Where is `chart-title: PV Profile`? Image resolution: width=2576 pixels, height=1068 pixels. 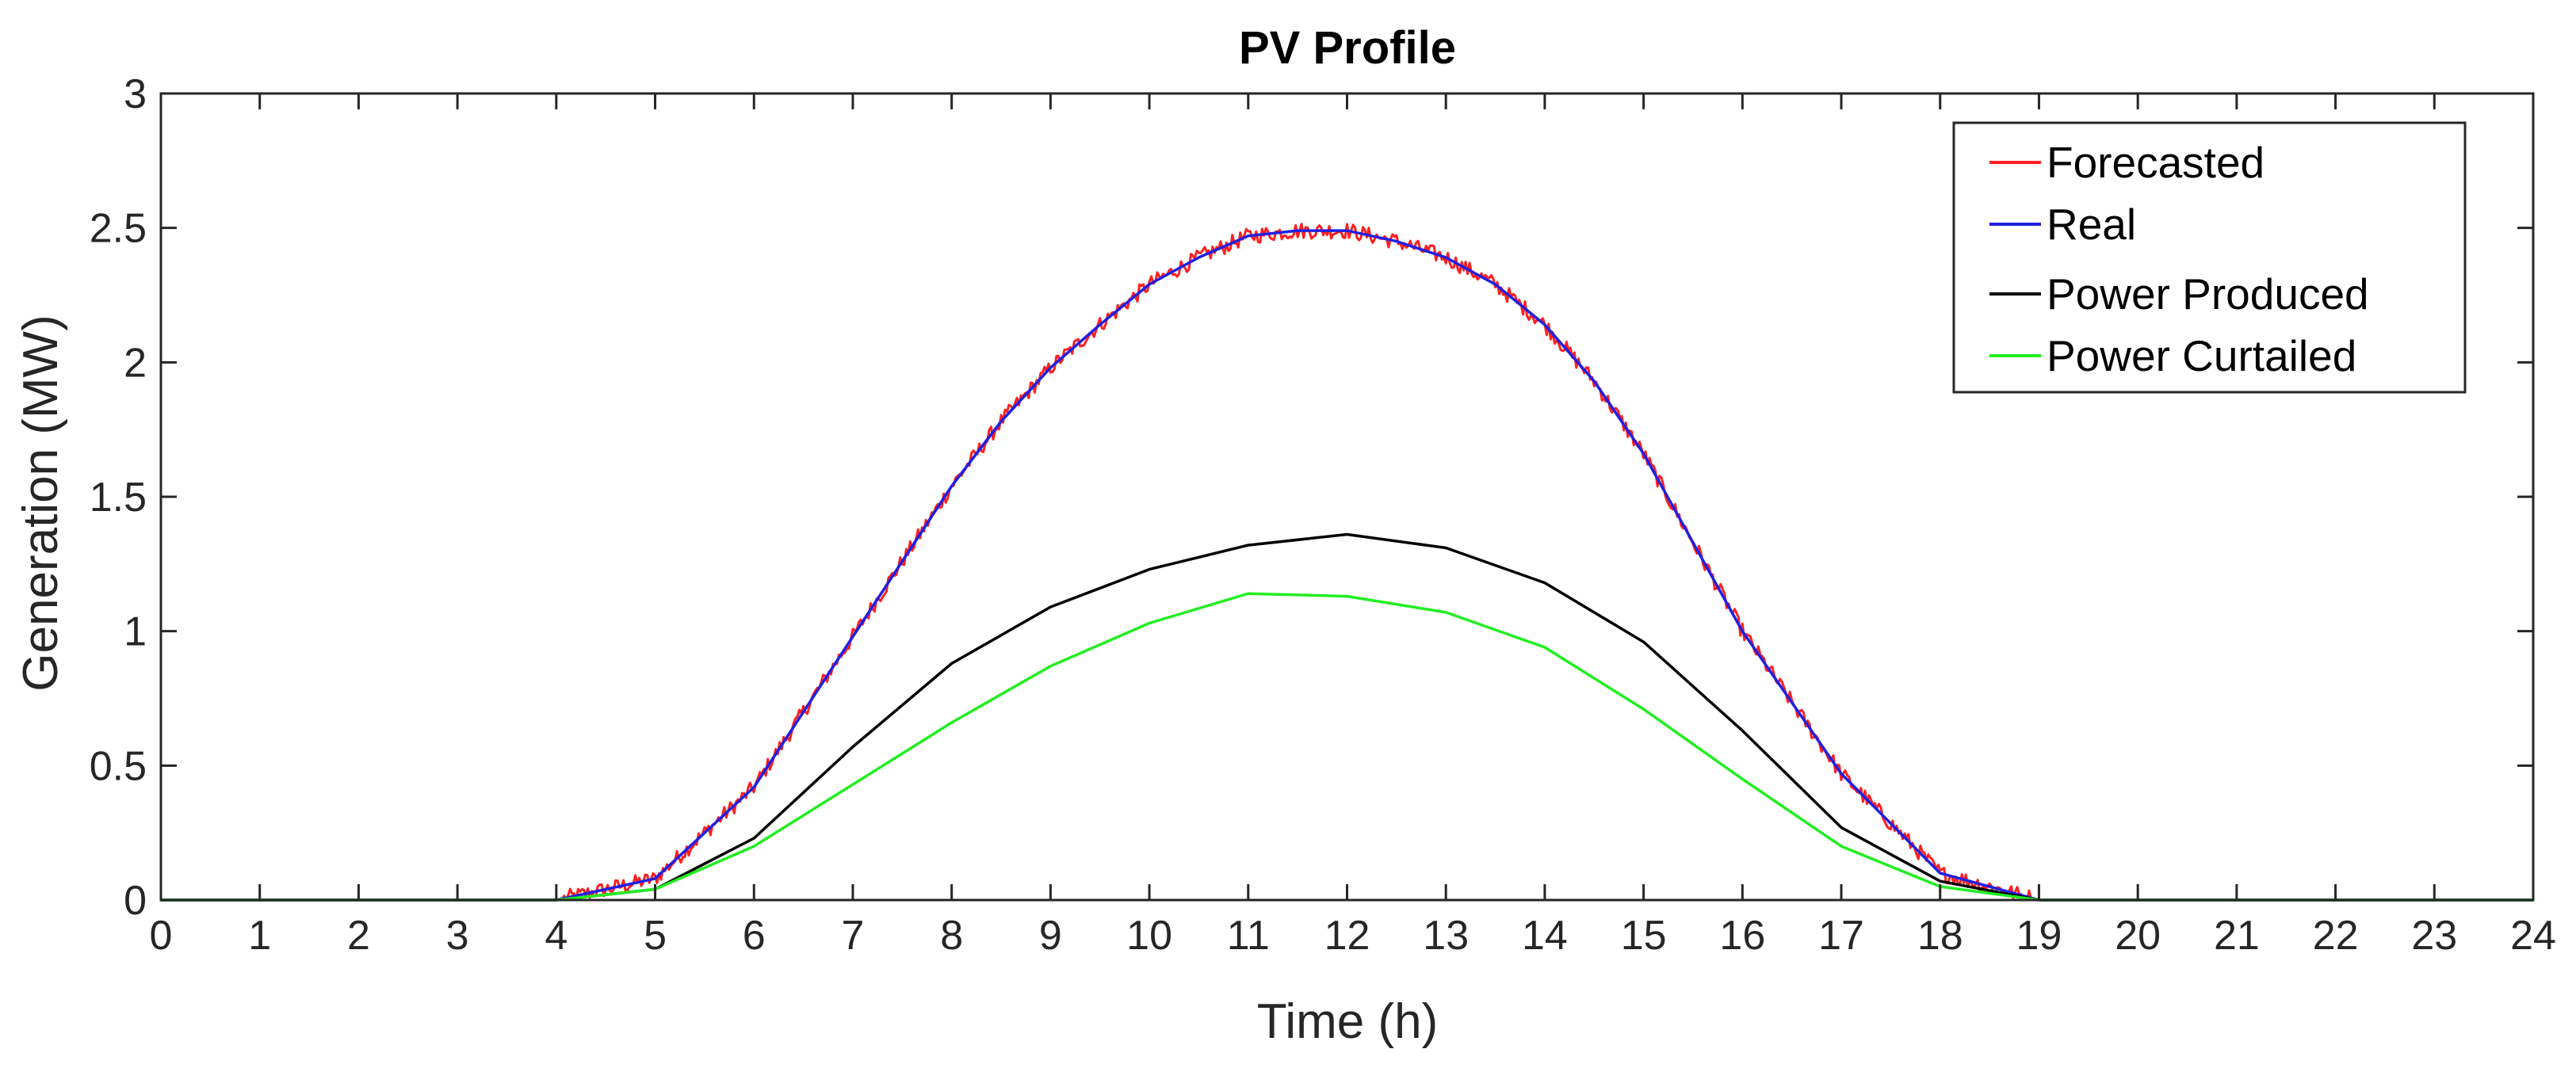 chart-title: PV Profile is located at coordinates (1347, 48).